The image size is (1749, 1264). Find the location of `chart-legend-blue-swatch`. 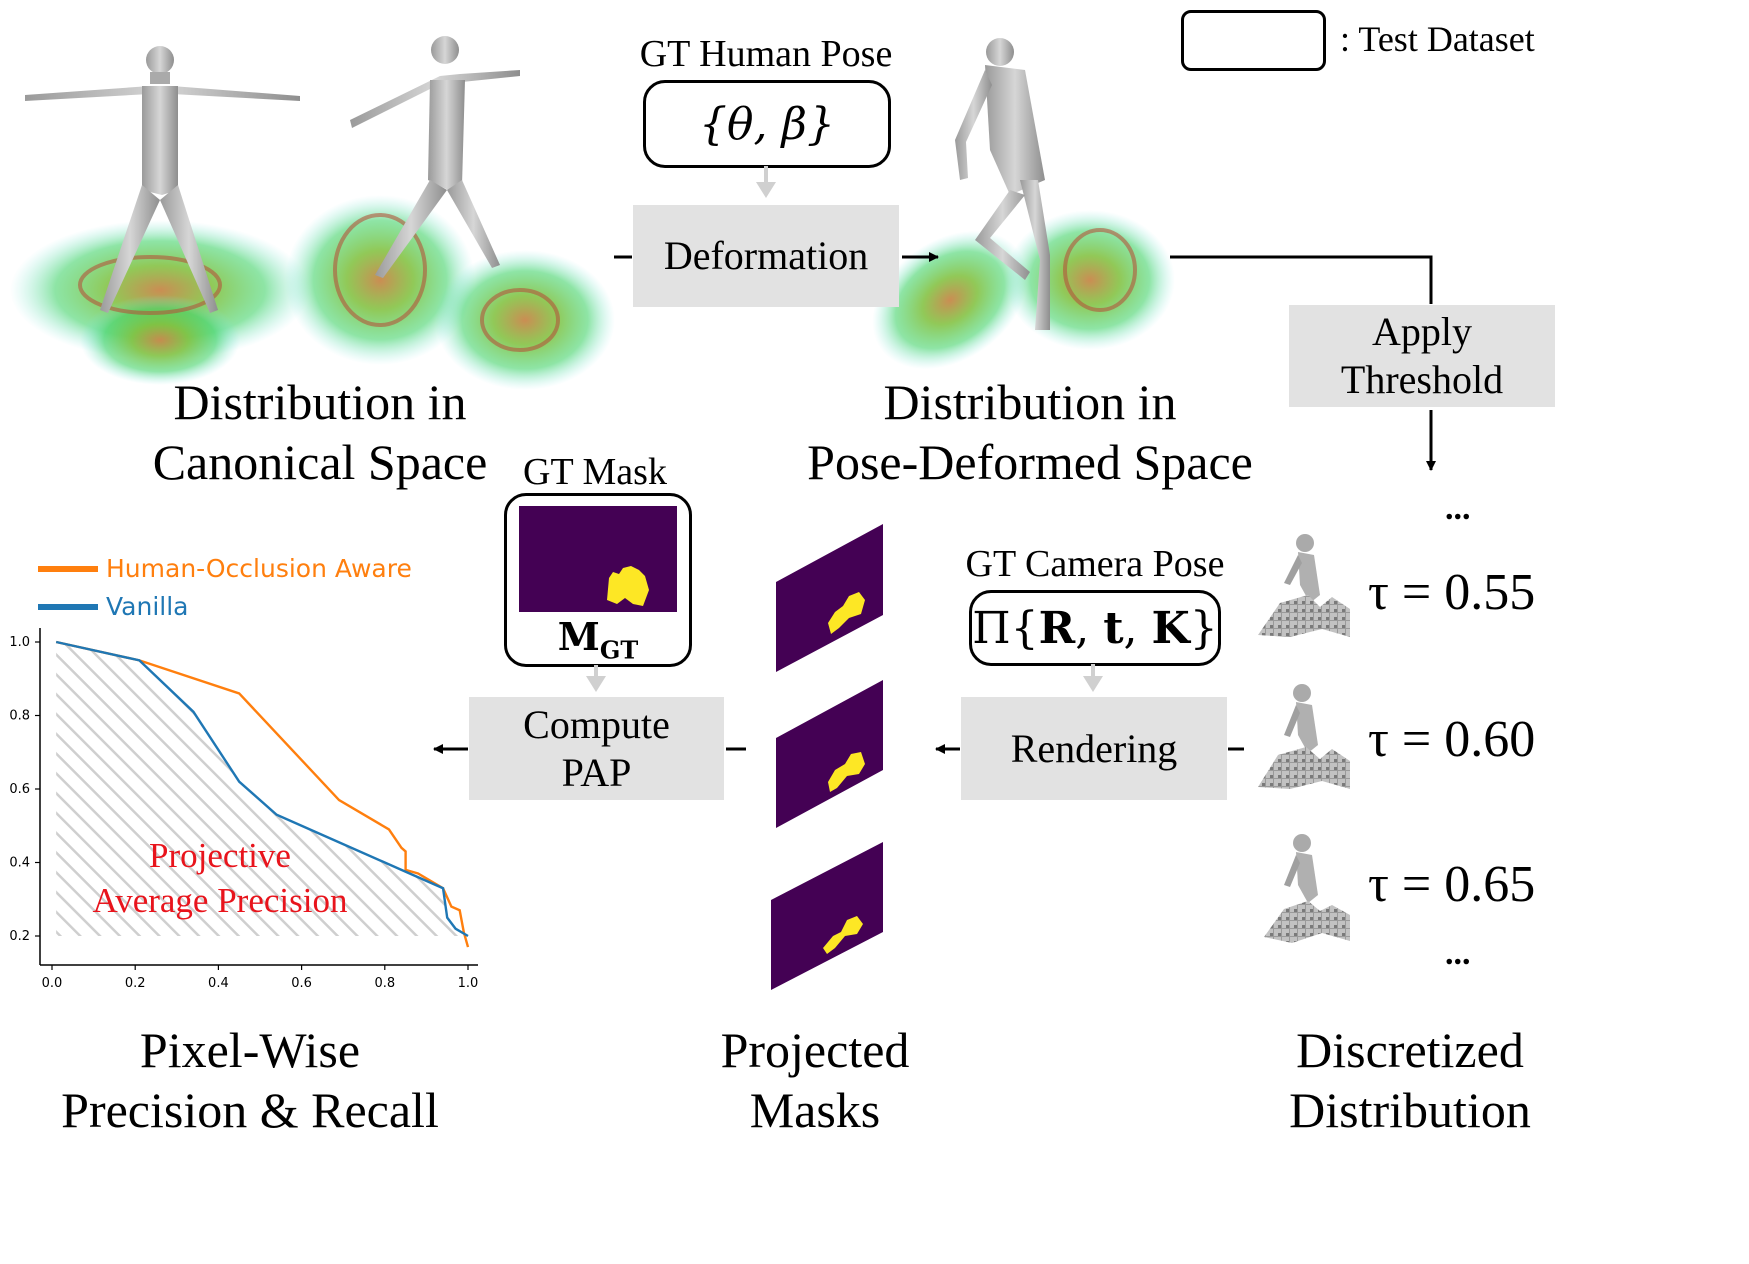

chart-legend-blue-swatch is located at coordinates (68, 607).